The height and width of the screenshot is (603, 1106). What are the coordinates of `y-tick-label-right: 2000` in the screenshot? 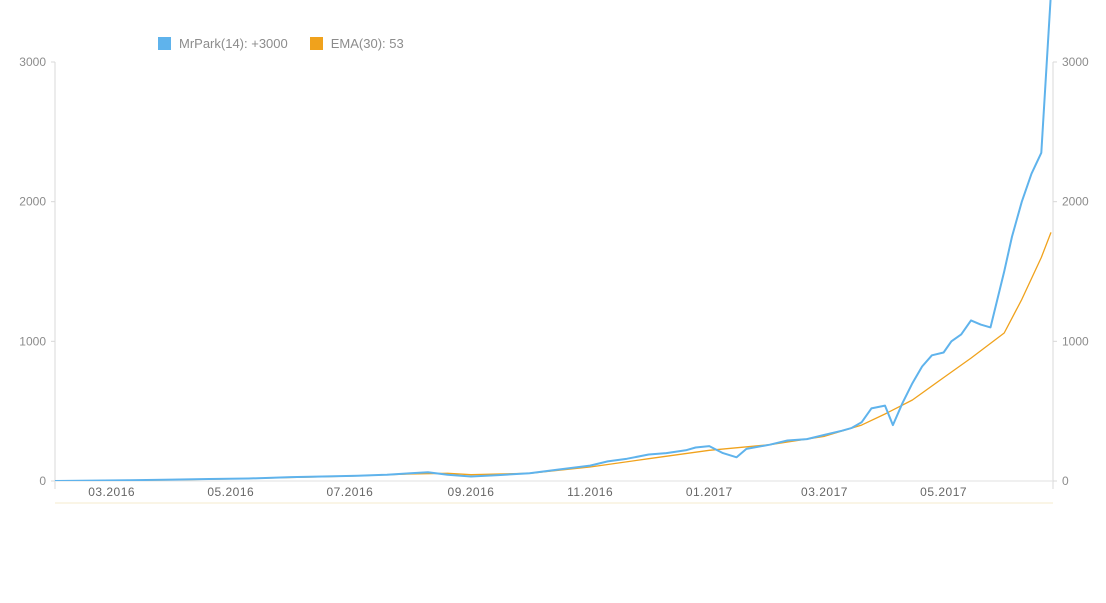 It's located at (1075, 202).